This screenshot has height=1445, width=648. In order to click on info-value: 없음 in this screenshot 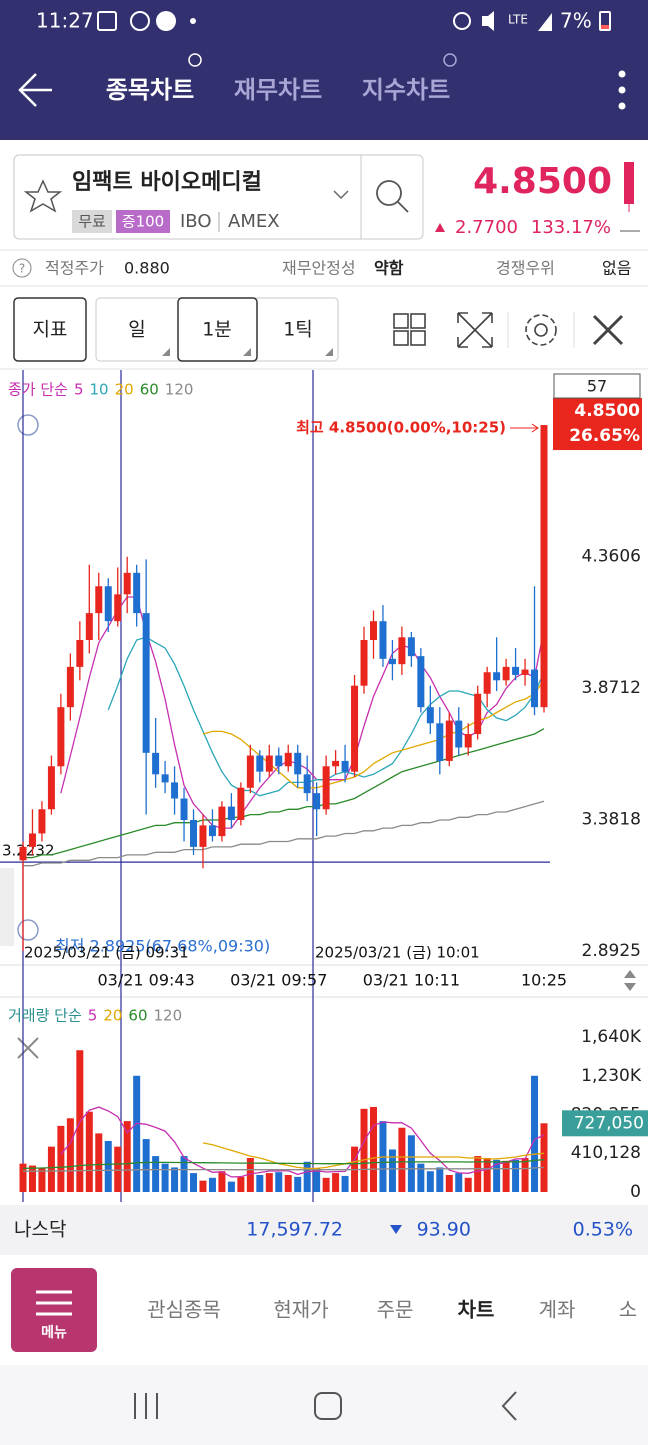, I will do `click(616, 268)`.